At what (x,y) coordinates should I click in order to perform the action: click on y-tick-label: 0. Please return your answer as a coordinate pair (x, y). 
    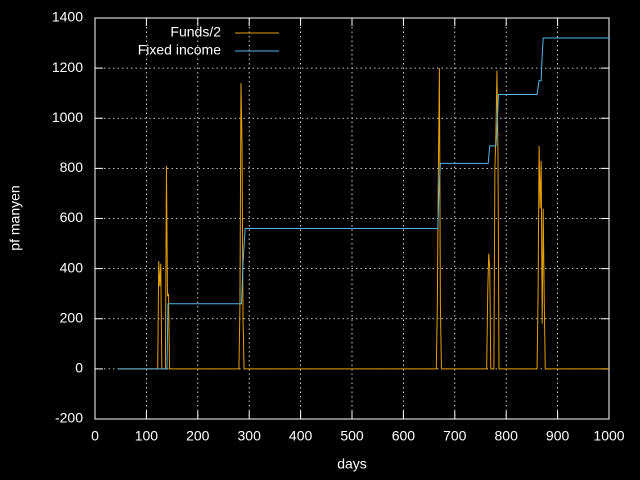
    Looking at the image, I should click on (79, 368).